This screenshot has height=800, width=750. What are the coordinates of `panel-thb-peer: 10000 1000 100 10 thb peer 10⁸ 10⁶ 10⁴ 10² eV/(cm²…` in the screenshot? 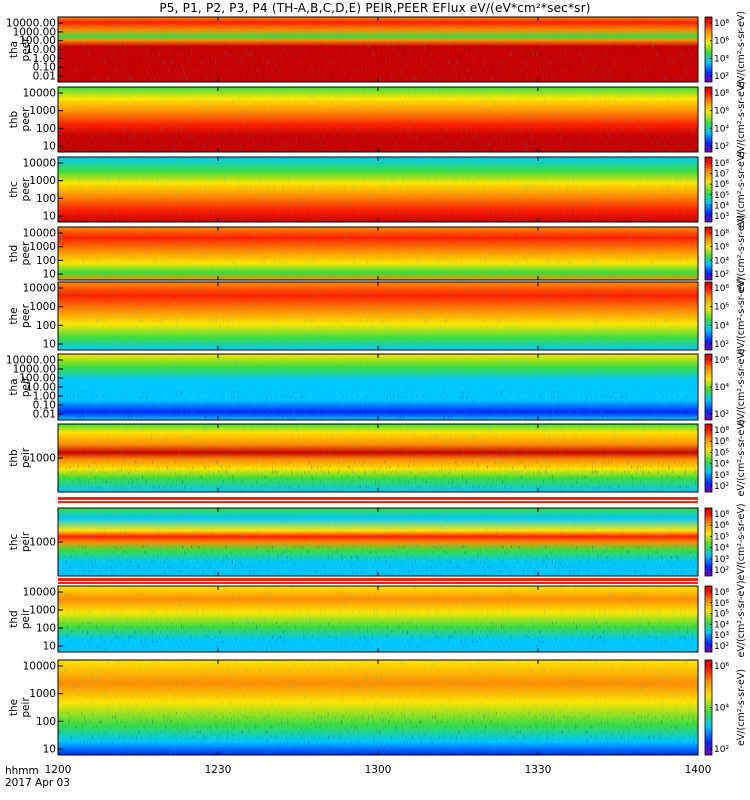 It's located at (377, 119).